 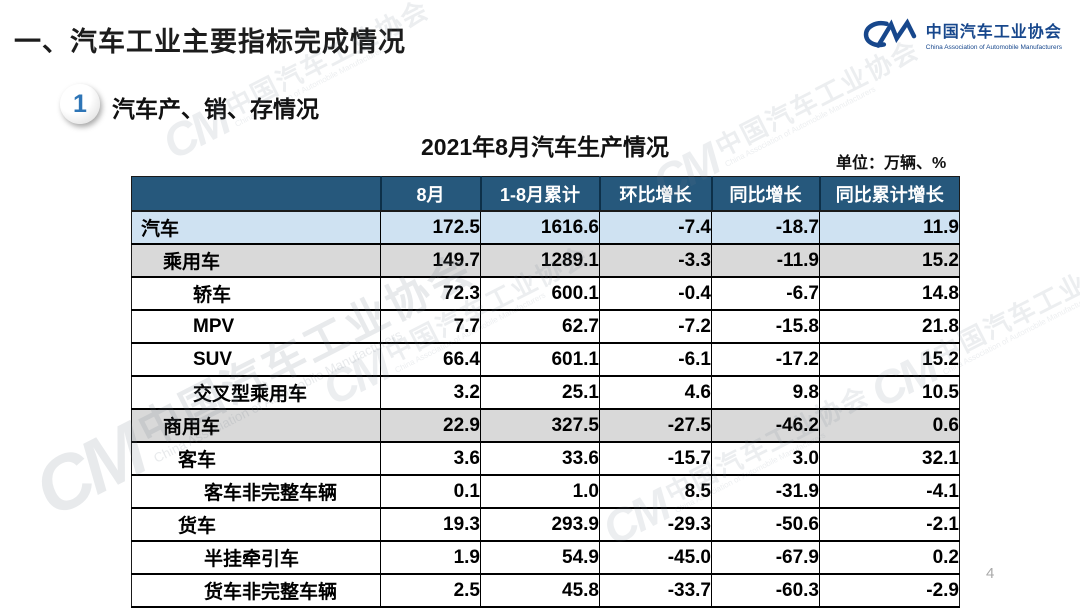 I want to click on section-title: 汽车产、销、存情况, so click(x=215, y=109).